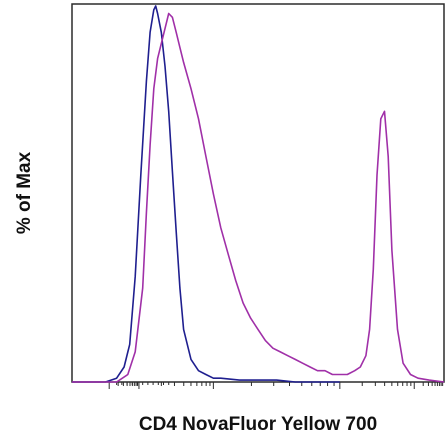  What do you see at coordinates (276, 385) in the screenshot?
I see `x-axis-ticks` at bounding box center [276, 385].